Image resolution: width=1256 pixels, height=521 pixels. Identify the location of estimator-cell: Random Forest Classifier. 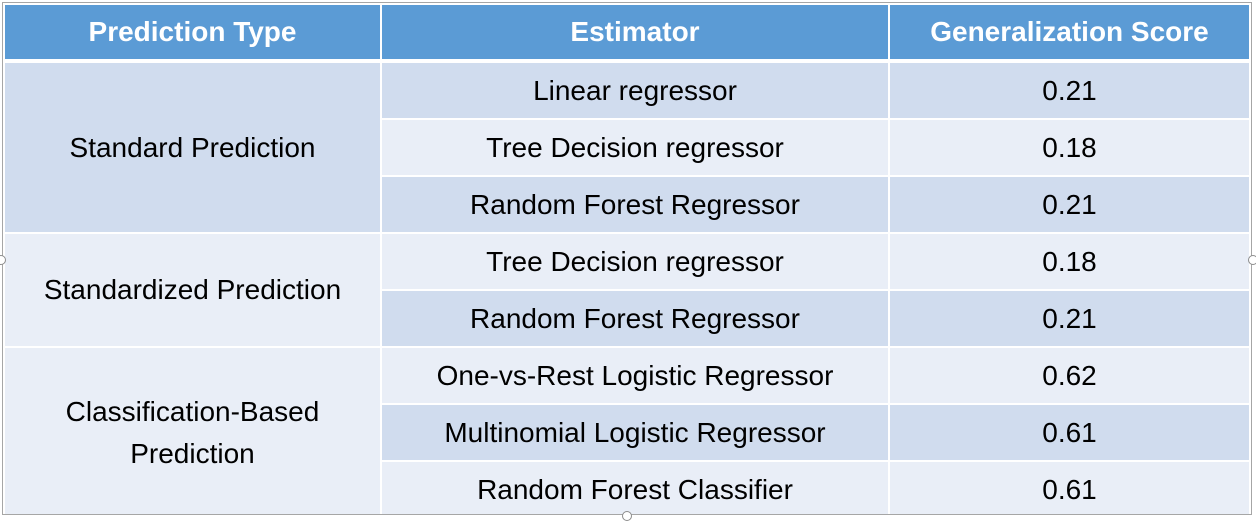
(635, 487).